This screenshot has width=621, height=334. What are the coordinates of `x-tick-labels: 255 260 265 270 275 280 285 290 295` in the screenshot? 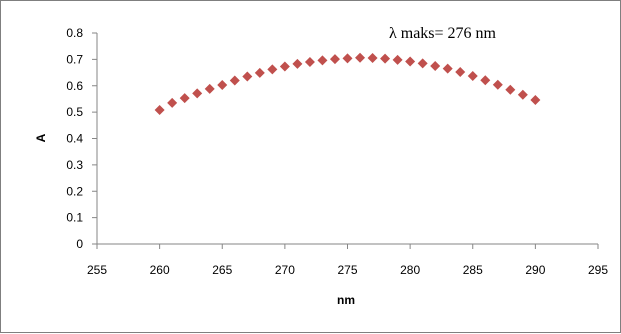 It's located at (347, 270).